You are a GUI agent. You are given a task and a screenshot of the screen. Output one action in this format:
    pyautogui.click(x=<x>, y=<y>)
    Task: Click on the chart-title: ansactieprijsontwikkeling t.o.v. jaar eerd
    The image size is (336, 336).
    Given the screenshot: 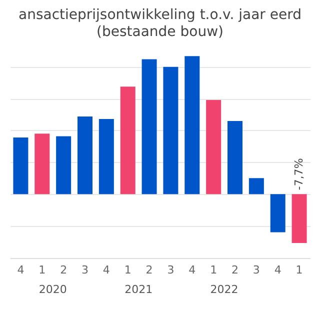 What is the action you would take?
    pyautogui.click(x=160, y=15)
    